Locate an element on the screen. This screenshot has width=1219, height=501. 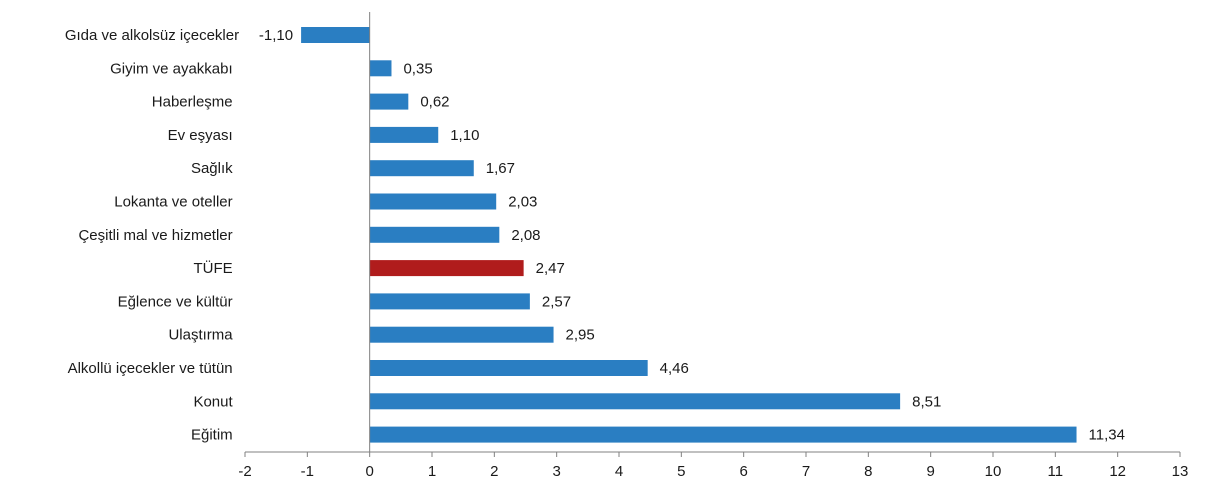
value-label: 2,47 is located at coordinates (550, 268).